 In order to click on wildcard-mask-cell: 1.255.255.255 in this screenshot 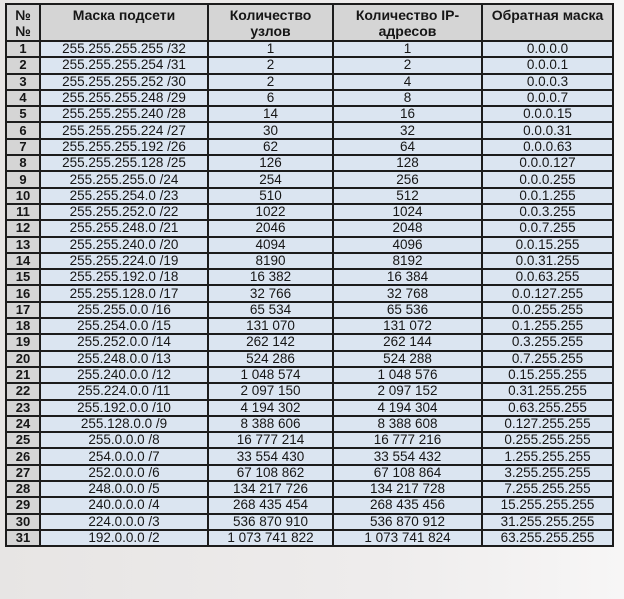, I will do `click(547, 456)`.